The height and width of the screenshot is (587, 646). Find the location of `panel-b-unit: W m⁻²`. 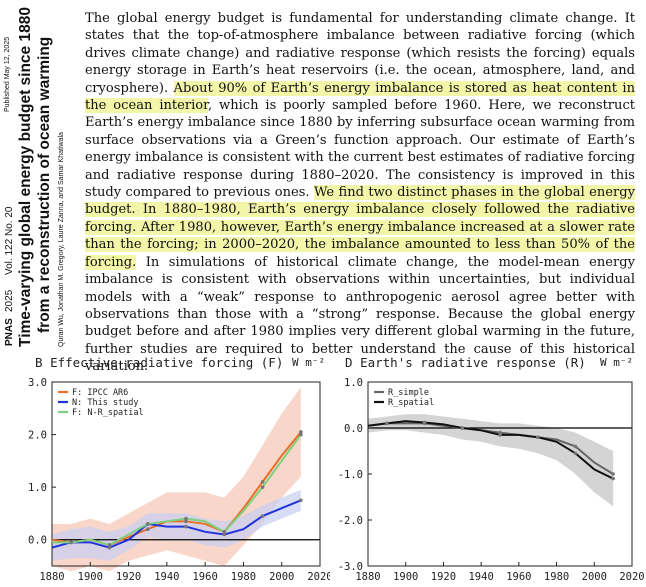

panel-b-unit: W m⁻² is located at coordinates (309, 362).